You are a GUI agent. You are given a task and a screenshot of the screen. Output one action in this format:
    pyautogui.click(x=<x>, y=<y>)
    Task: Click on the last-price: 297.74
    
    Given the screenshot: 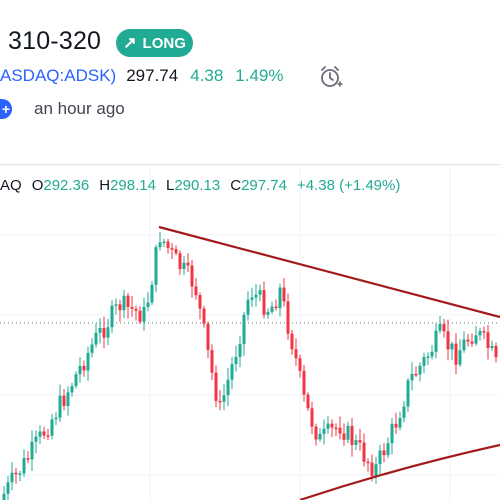 What is the action you would take?
    pyautogui.click(x=152, y=75)
    